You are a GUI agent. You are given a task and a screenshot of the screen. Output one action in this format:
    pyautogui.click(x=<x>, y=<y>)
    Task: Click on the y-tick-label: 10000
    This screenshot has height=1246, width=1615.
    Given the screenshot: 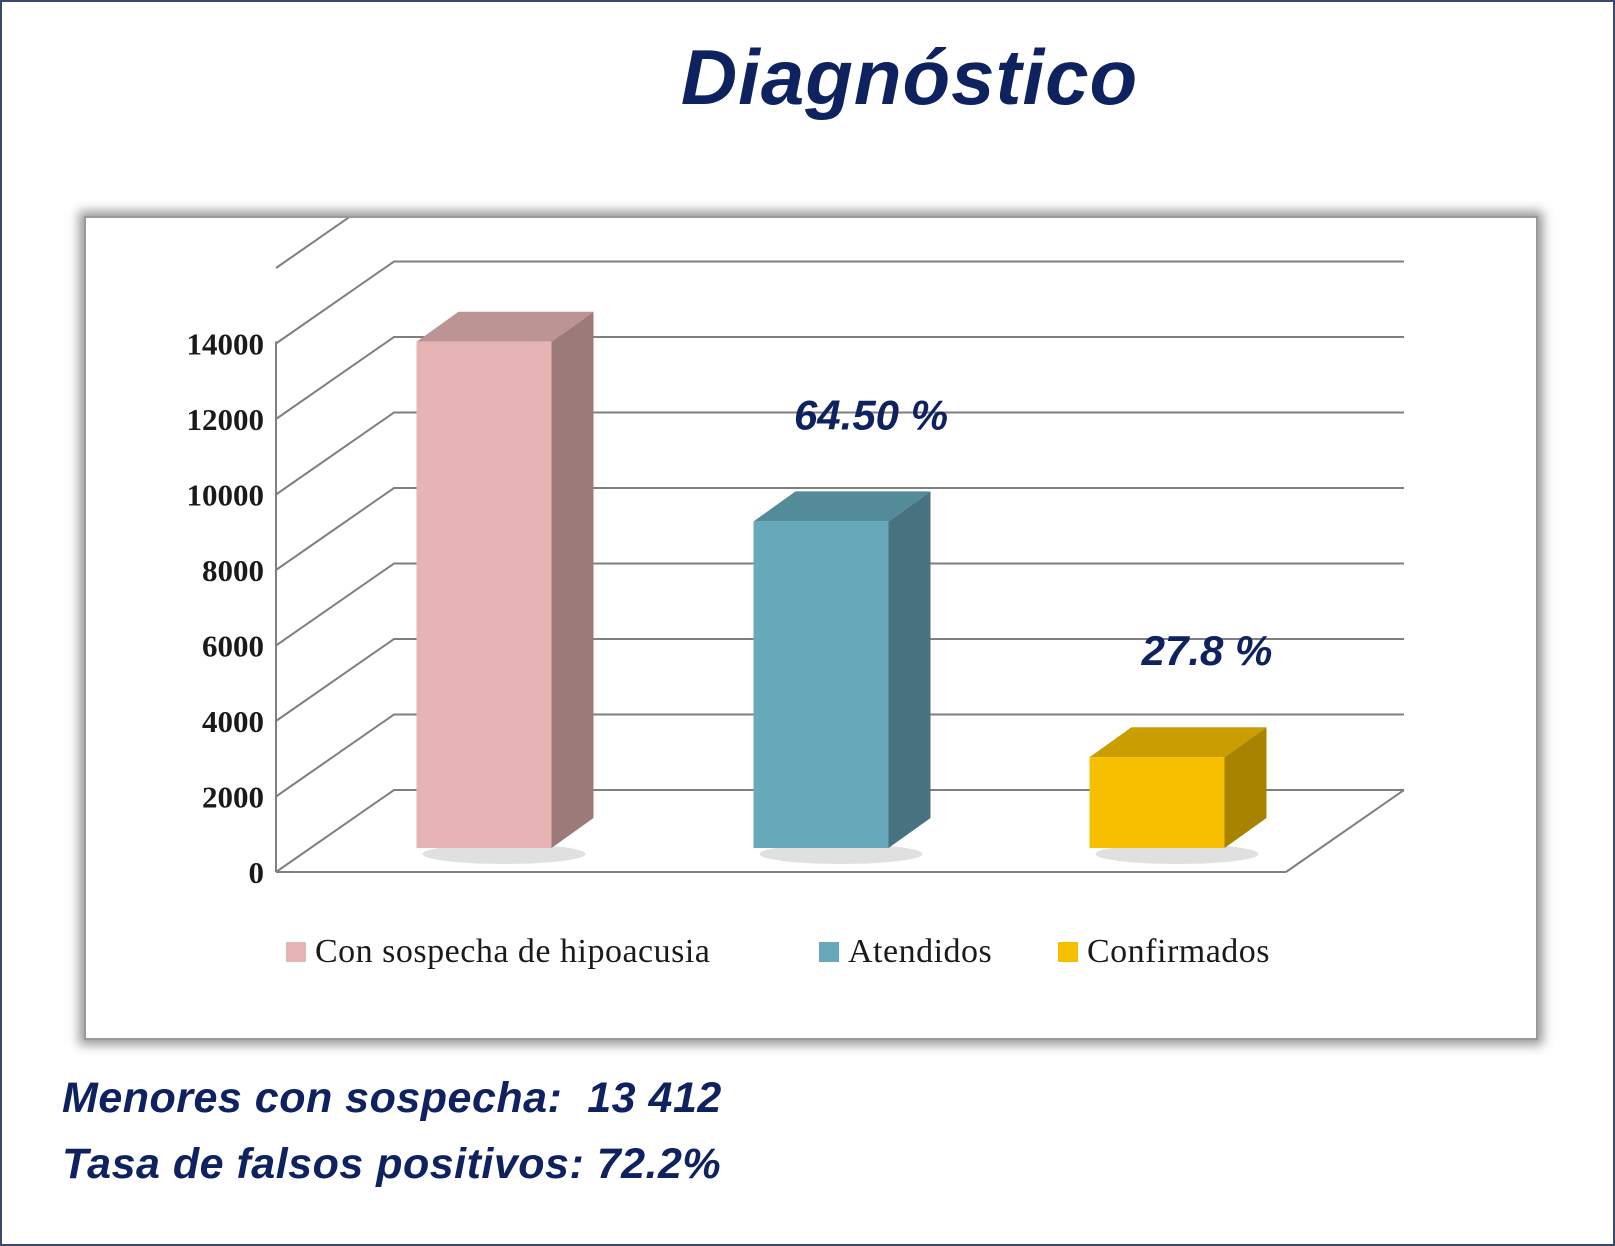 What is the action you would take?
    pyautogui.click(x=226, y=495)
    